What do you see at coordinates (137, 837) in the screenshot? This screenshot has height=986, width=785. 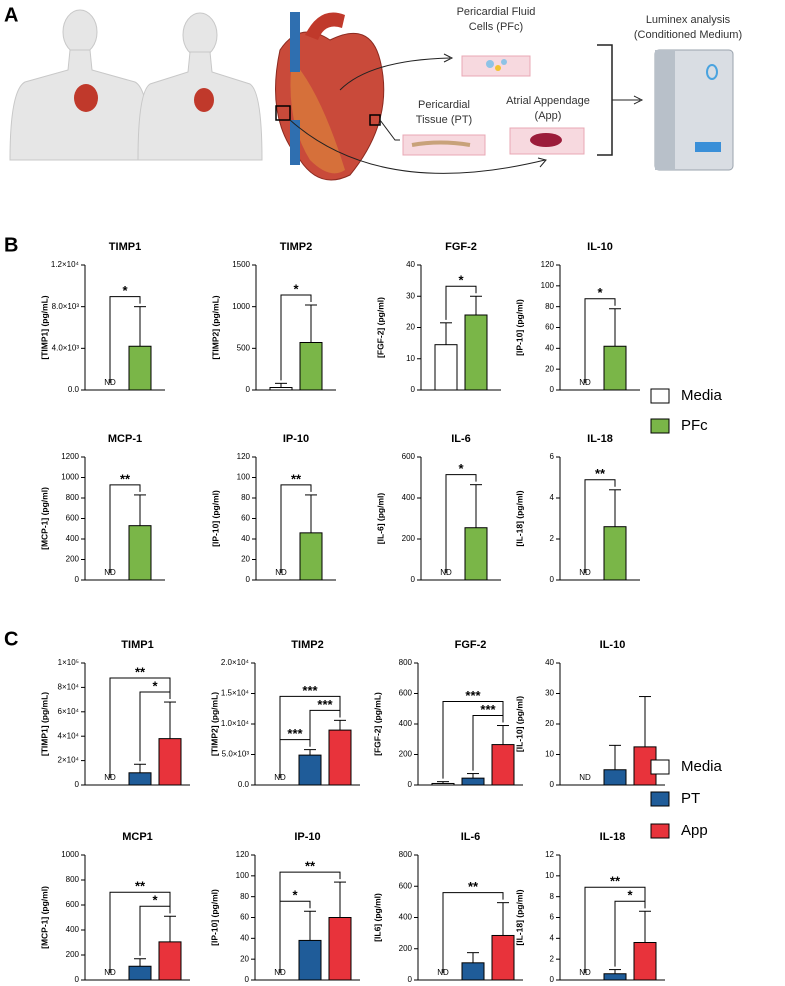 I see `chart-title: MCP1` at bounding box center [137, 837].